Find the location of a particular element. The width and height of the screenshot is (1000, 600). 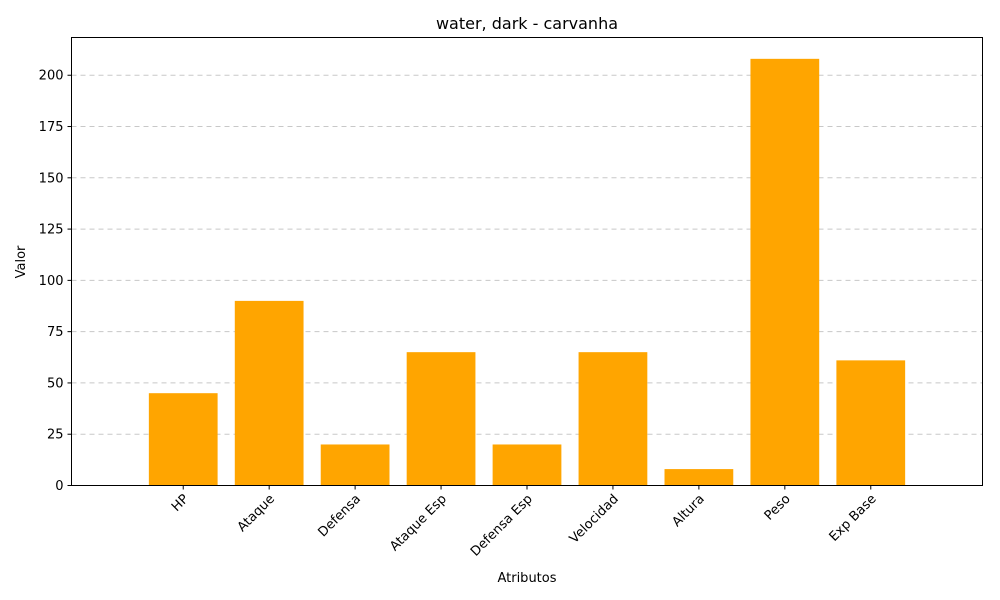

x-tick-label: Ataque Esp is located at coordinates (418, 523).